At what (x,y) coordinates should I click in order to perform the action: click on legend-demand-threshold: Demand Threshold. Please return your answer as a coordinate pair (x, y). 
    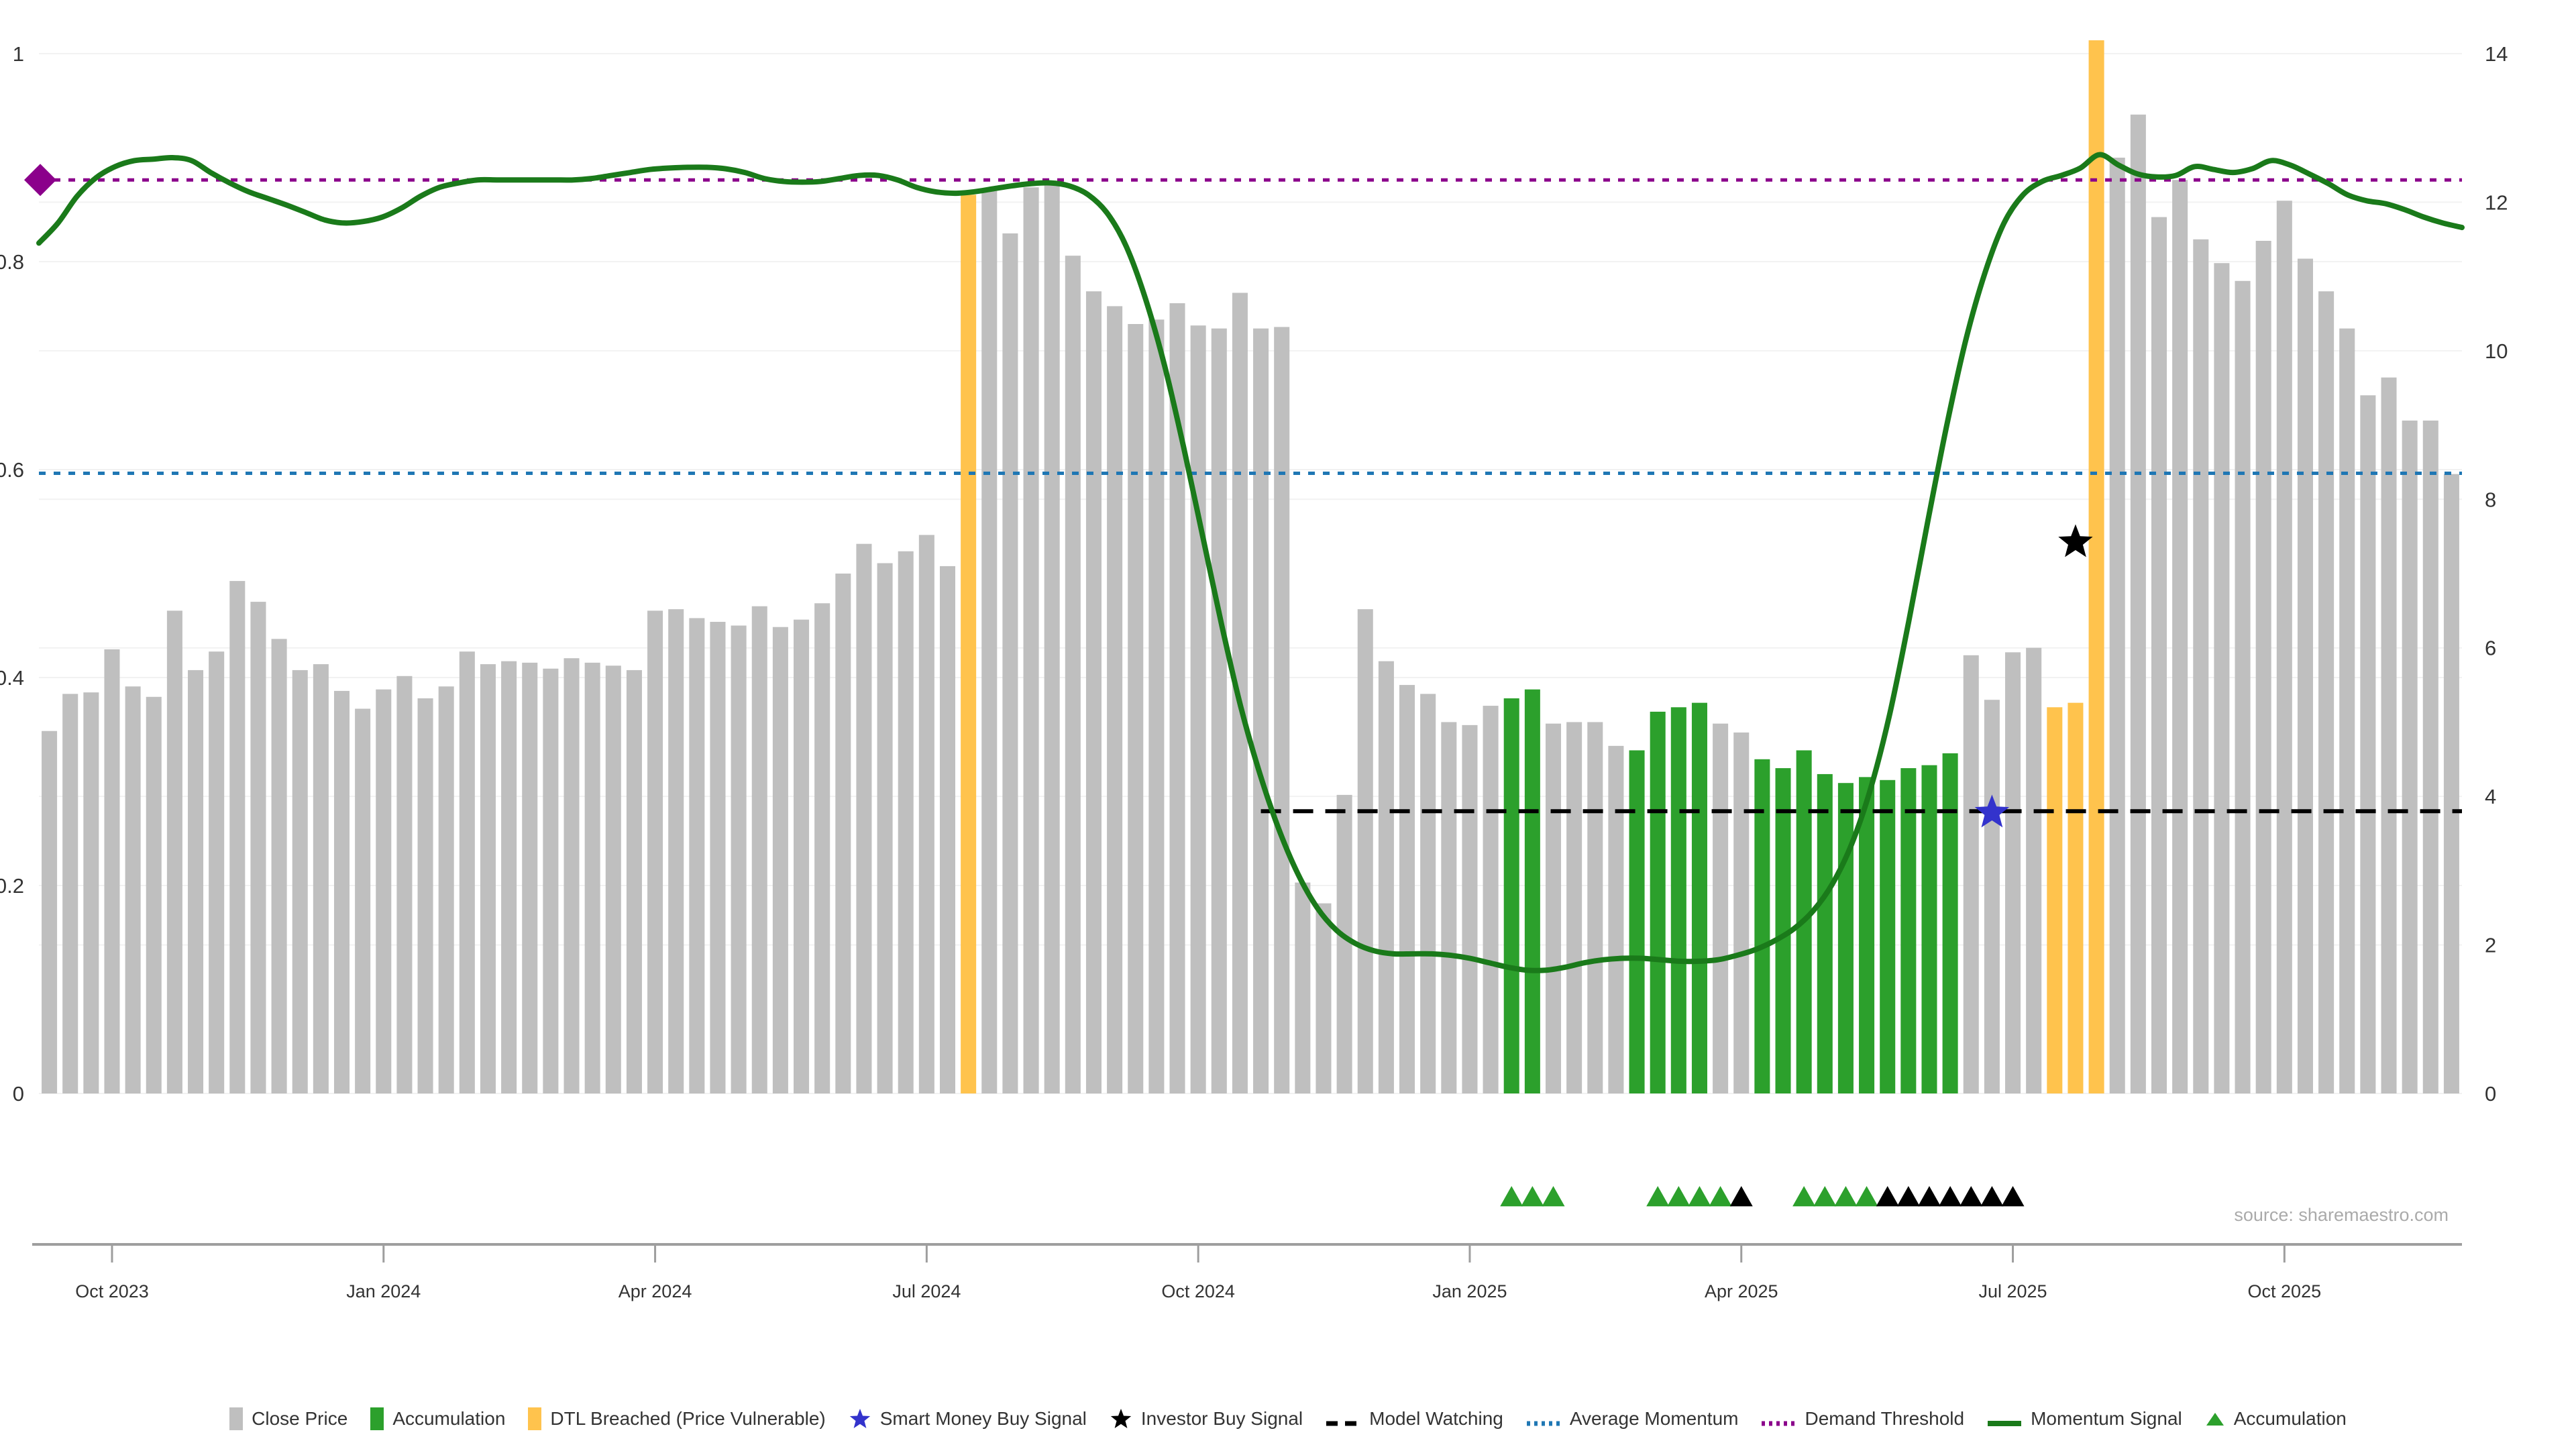
    Looking at the image, I should click on (1862, 1419).